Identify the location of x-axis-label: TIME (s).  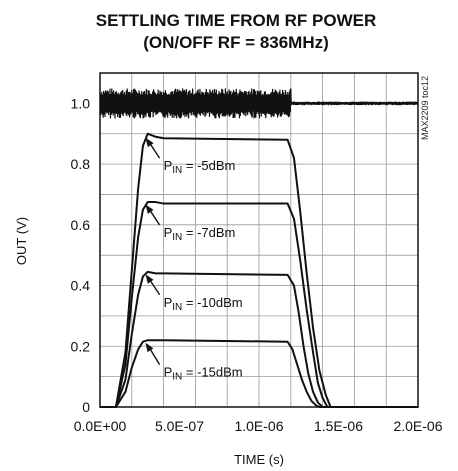
(259, 459).